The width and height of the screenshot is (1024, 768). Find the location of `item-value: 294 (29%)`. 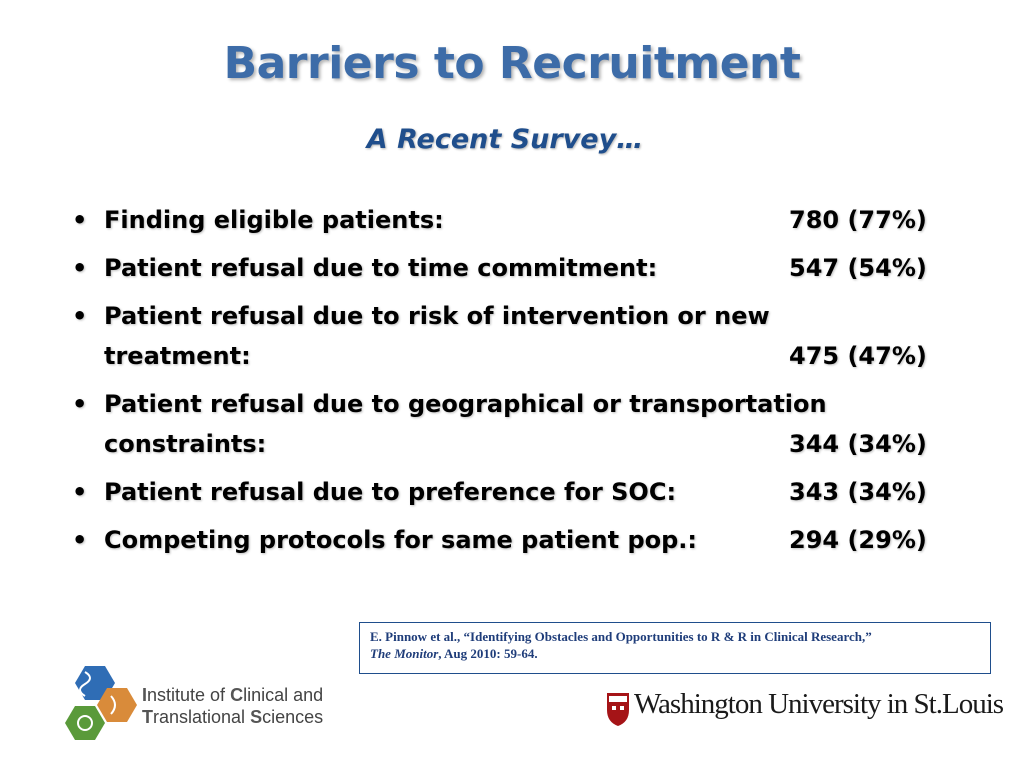

item-value: 294 (29%) is located at coordinates (858, 540).